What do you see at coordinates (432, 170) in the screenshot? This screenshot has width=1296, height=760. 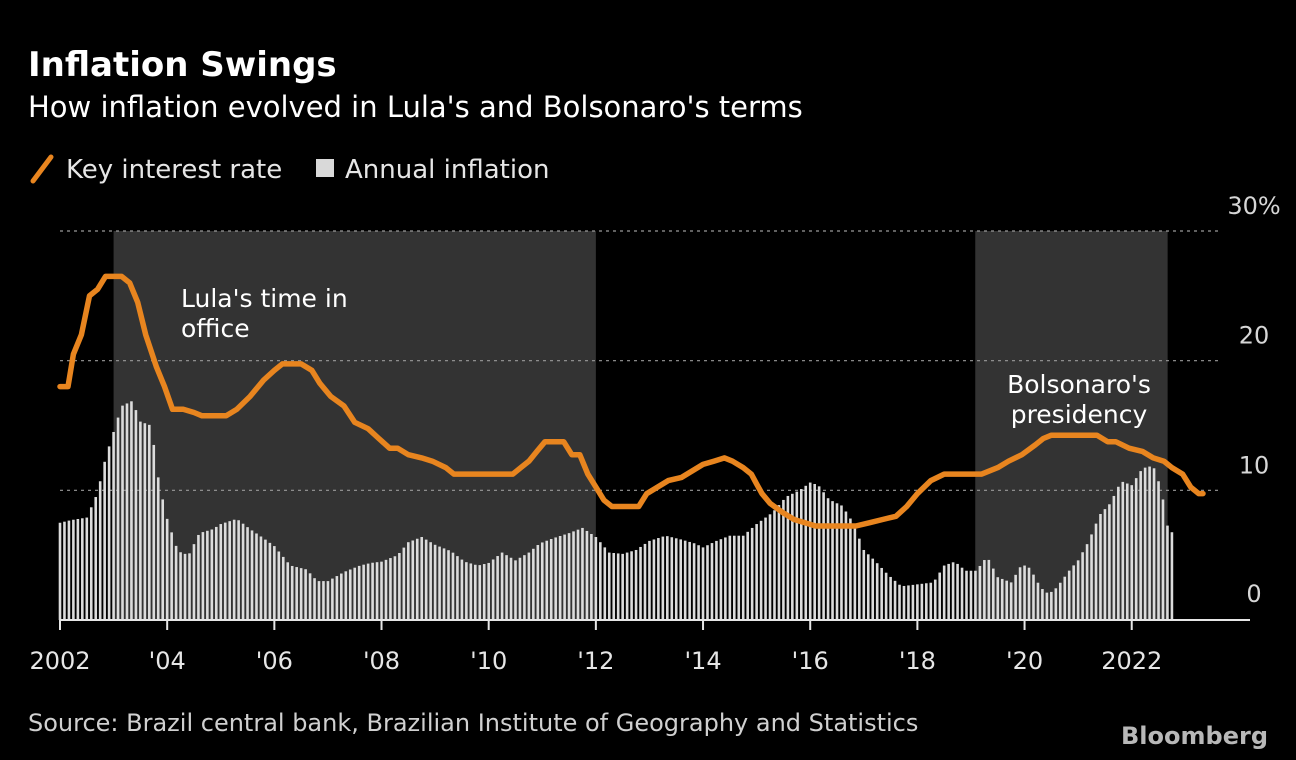 I see `legend-item-inflation: Annual inflation` at bounding box center [432, 170].